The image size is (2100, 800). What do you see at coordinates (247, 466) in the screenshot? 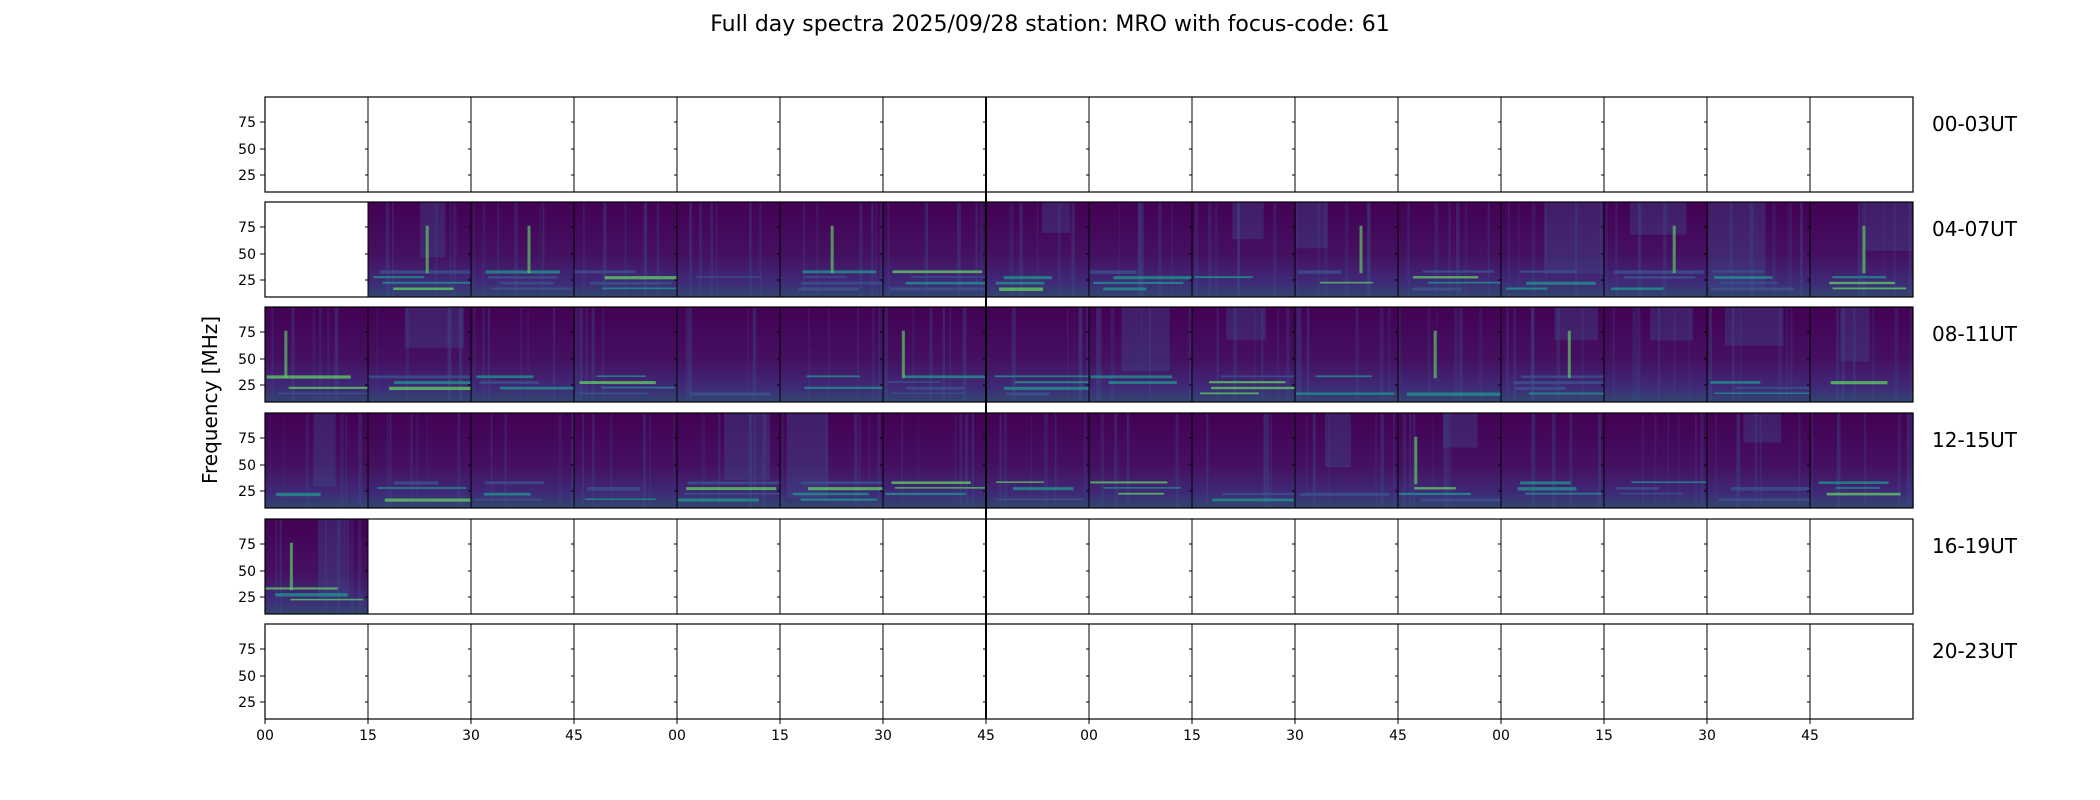
I see `y-tick-label: 50` at bounding box center [247, 466].